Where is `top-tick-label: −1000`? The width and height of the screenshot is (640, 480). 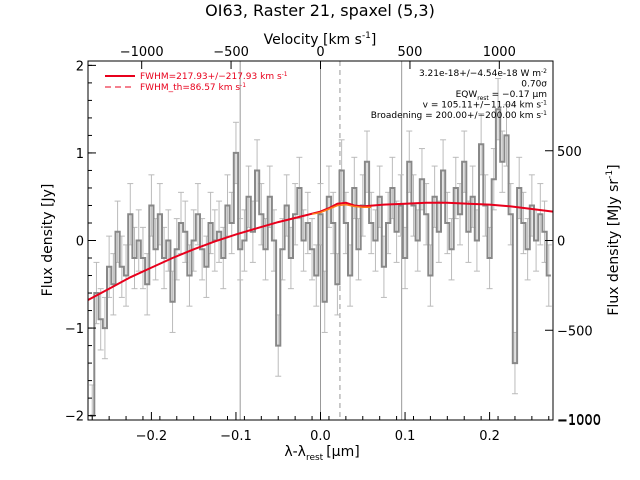
top-tick-label: −1000 is located at coordinates (142, 52).